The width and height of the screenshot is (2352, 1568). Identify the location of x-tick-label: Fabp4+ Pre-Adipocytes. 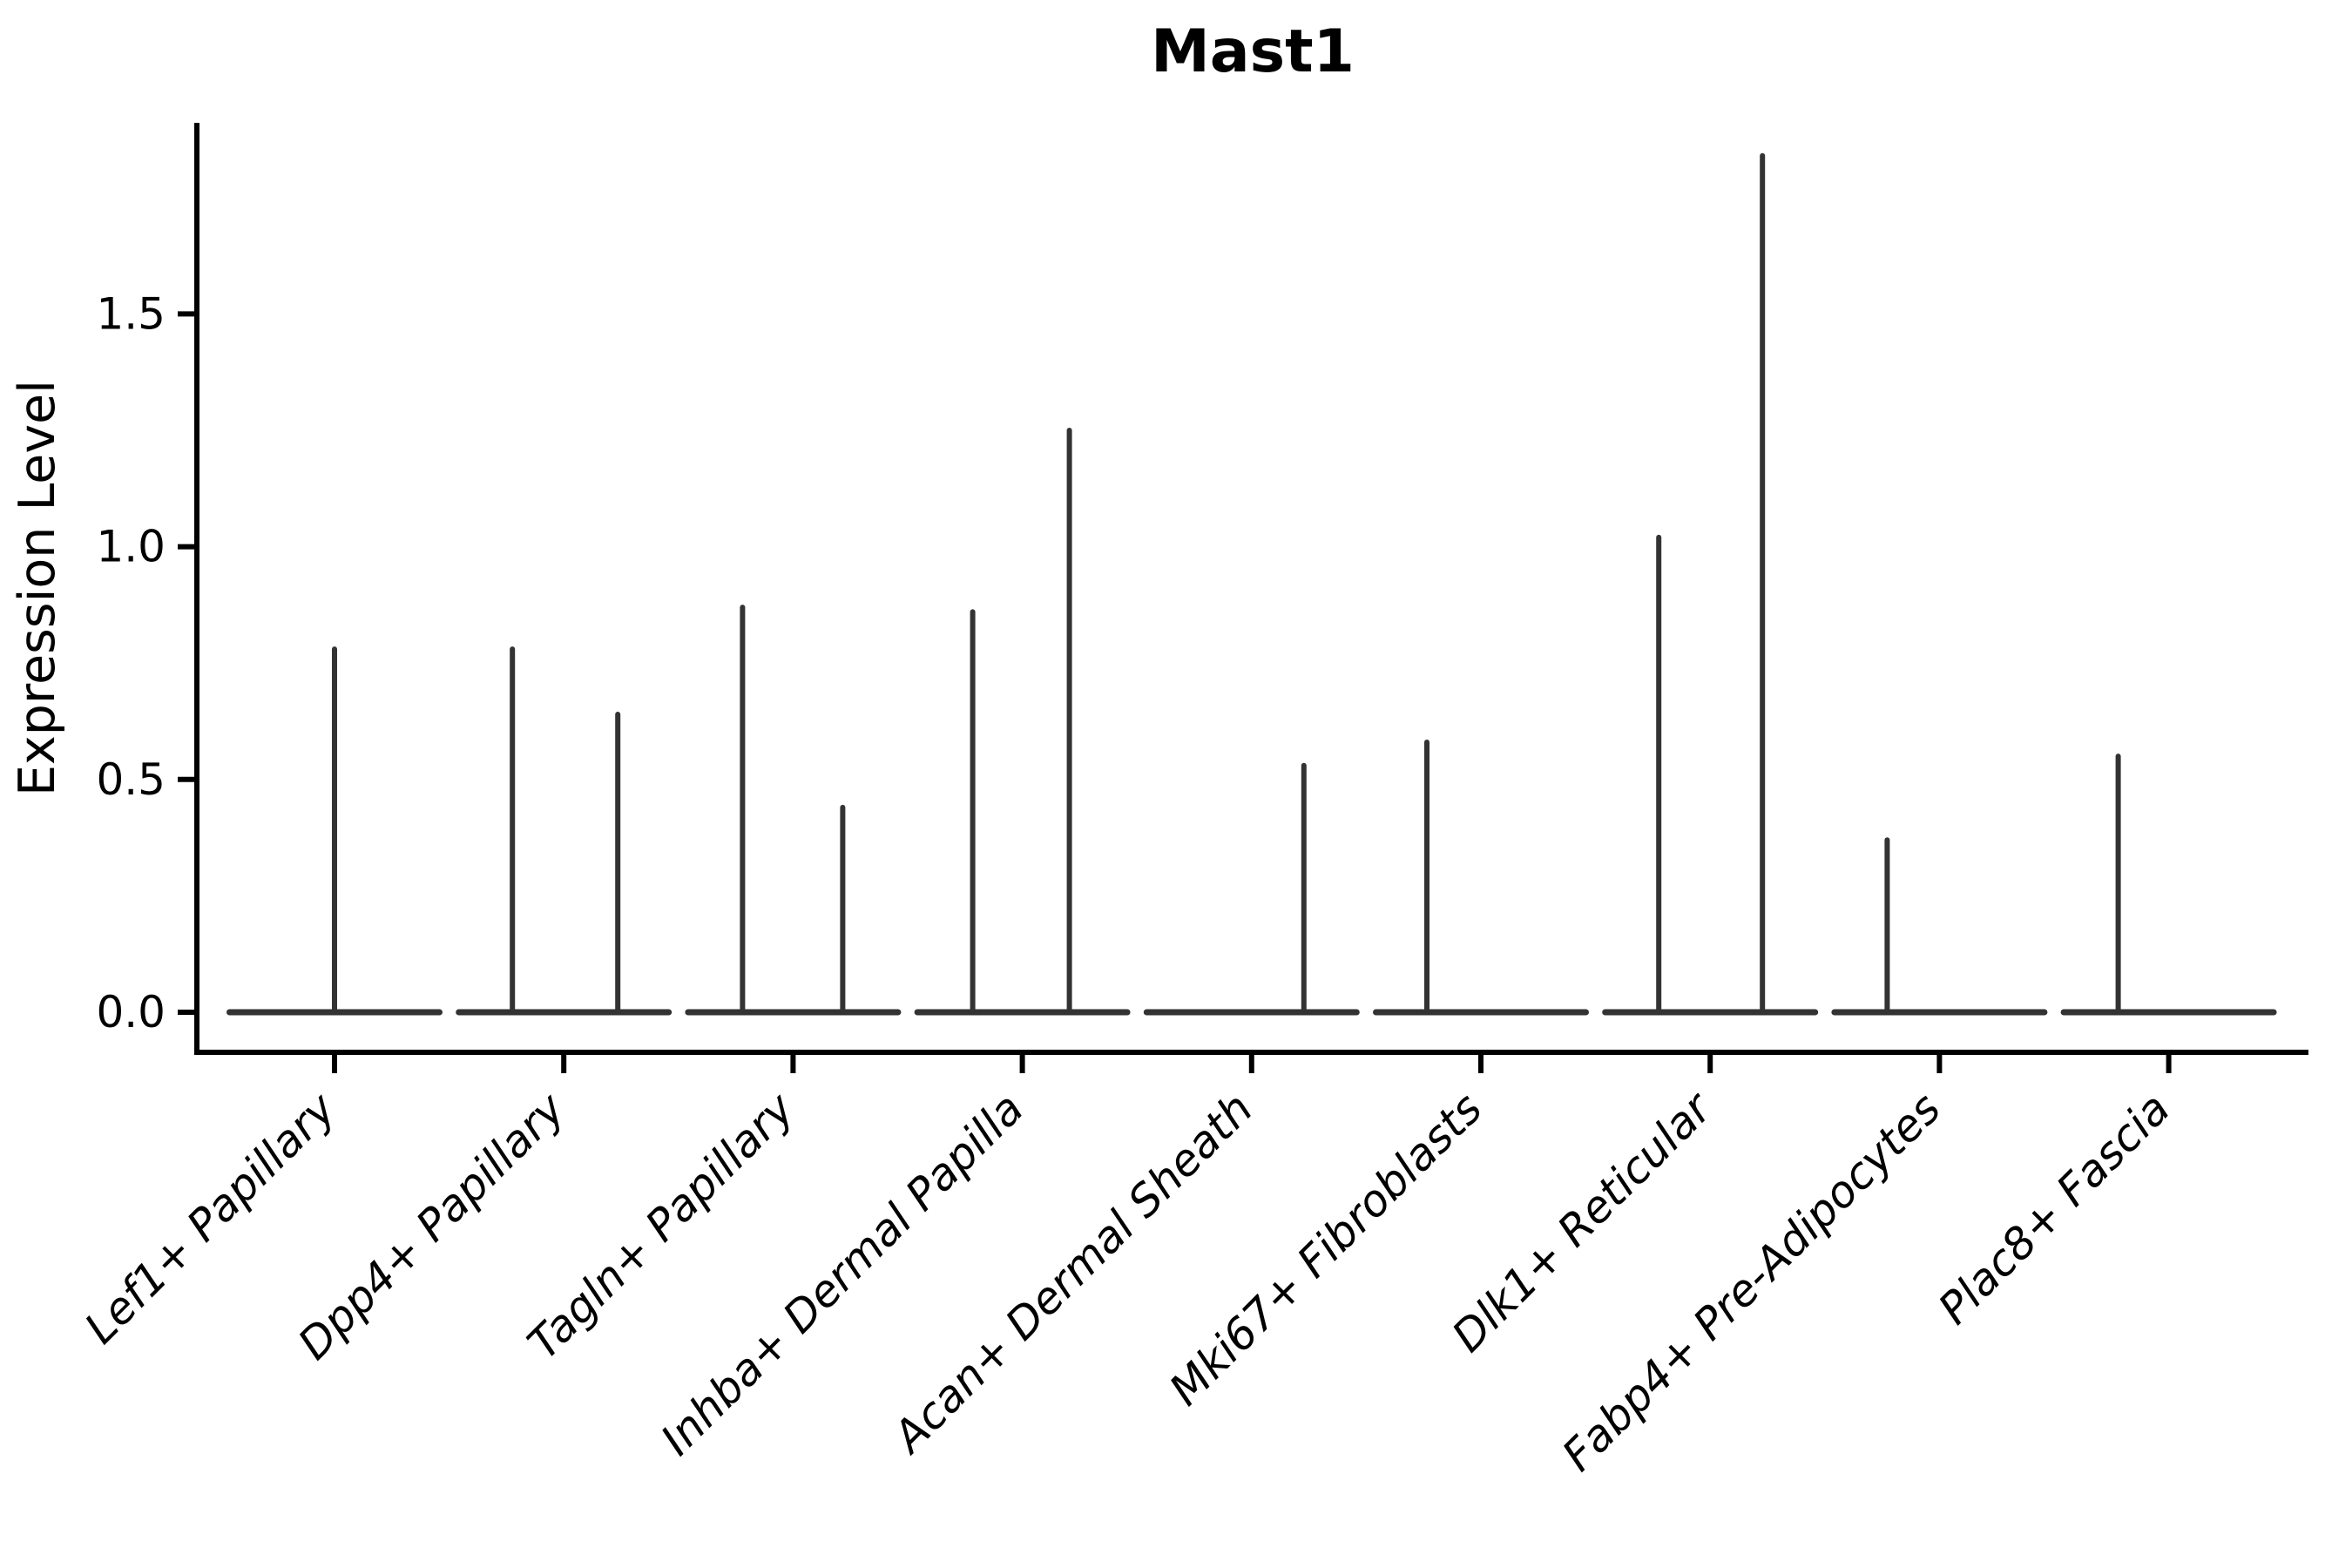
(1751, 1282).